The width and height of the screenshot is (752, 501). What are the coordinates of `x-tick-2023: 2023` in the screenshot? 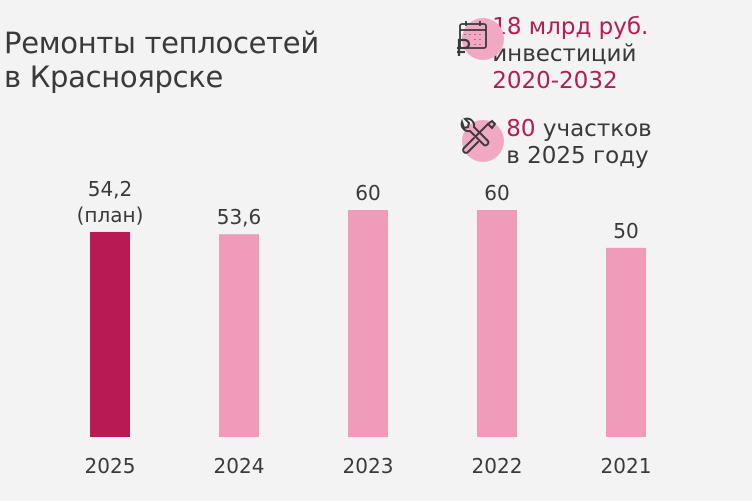 It's located at (368, 466).